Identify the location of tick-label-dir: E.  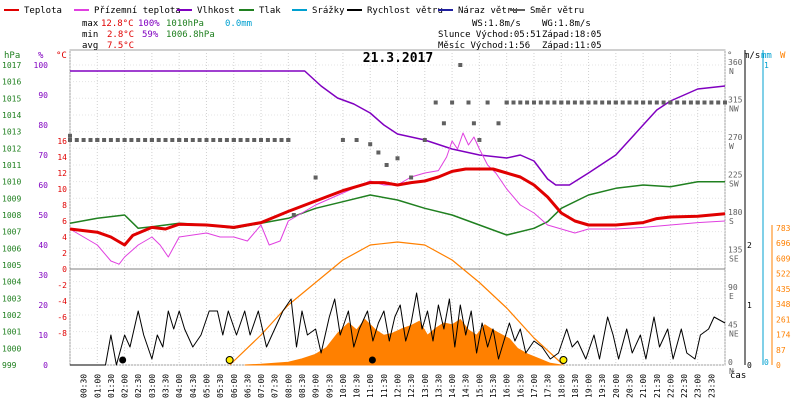
(731, 296).